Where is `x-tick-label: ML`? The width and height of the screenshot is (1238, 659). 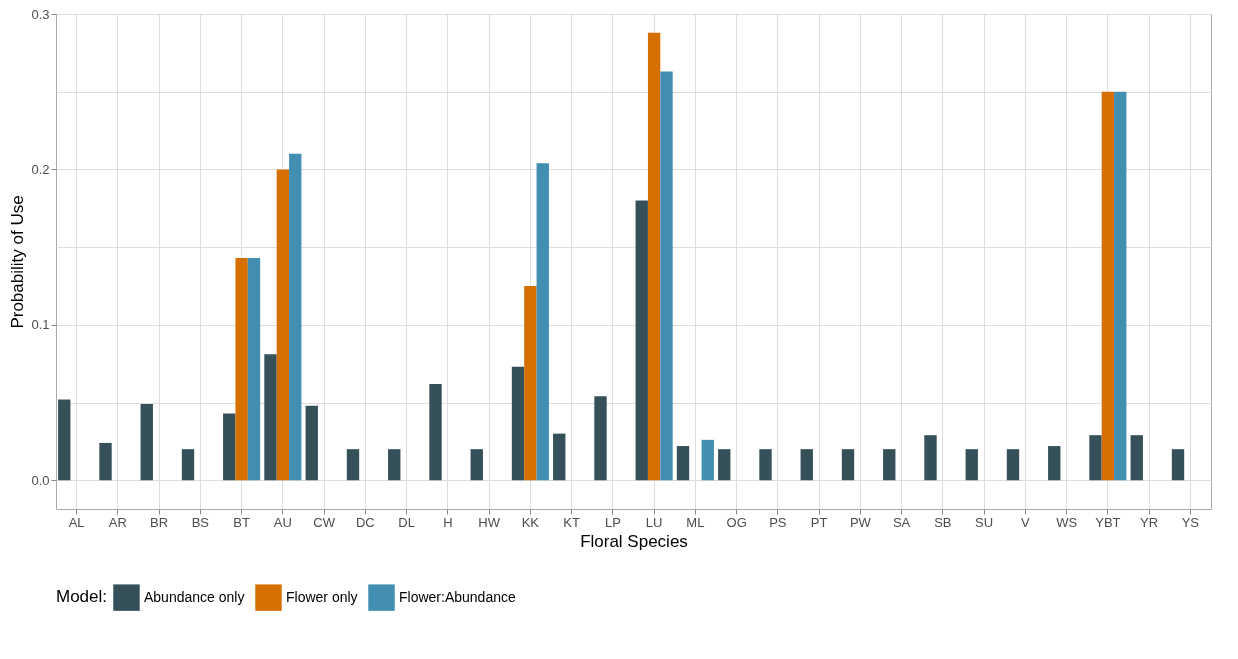
x-tick-label: ML is located at coordinates (695, 522).